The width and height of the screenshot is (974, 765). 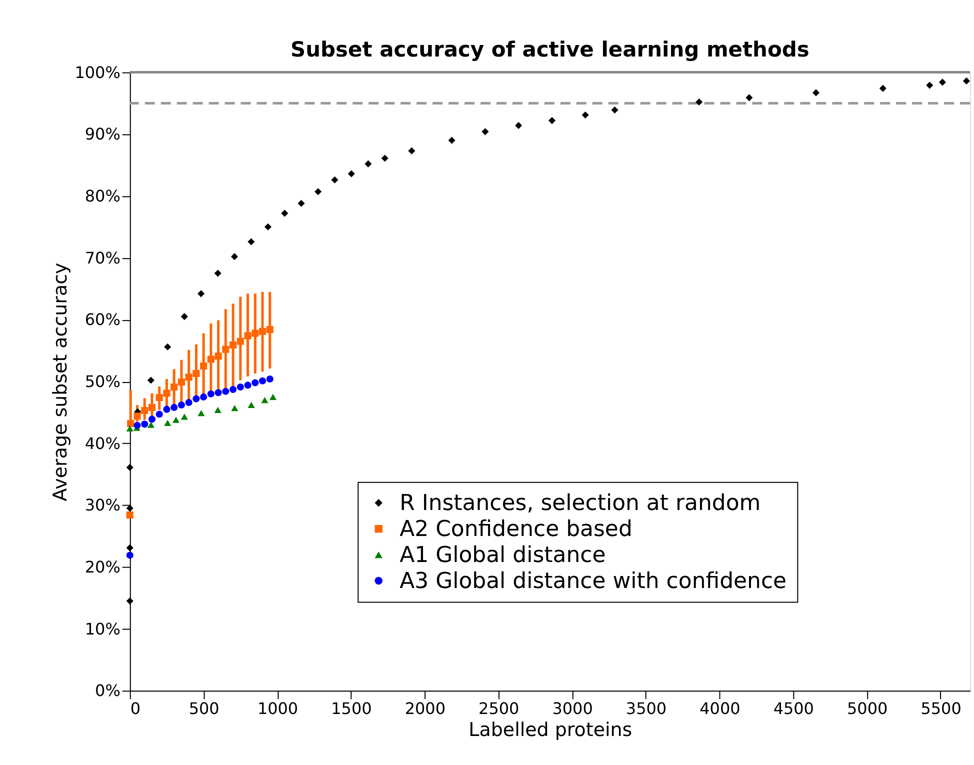 What do you see at coordinates (135, 708) in the screenshot?
I see `x-tick-label: 0` at bounding box center [135, 708].